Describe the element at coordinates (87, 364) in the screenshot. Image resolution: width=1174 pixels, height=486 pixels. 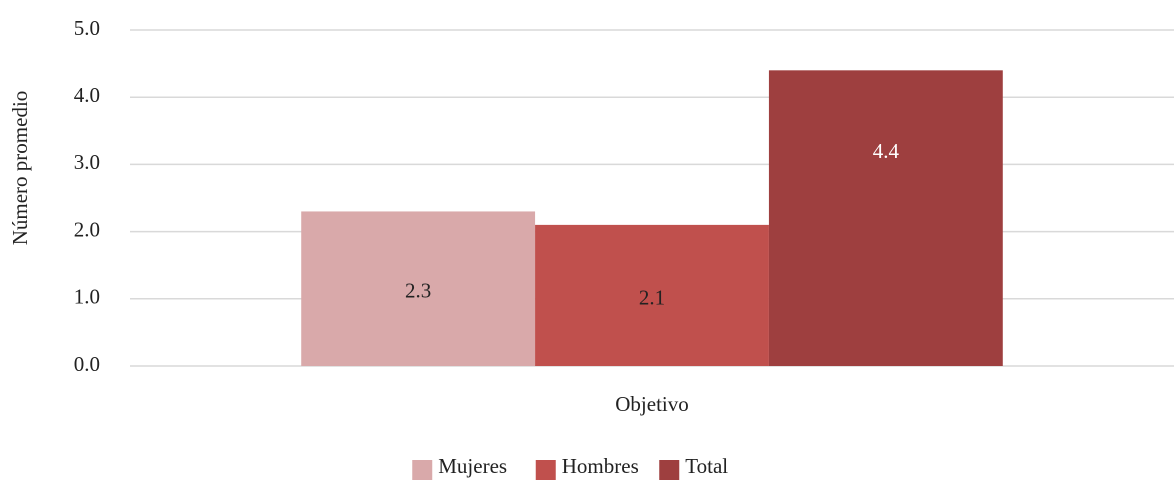
I see `y-tick-label: 0.0` at that location.